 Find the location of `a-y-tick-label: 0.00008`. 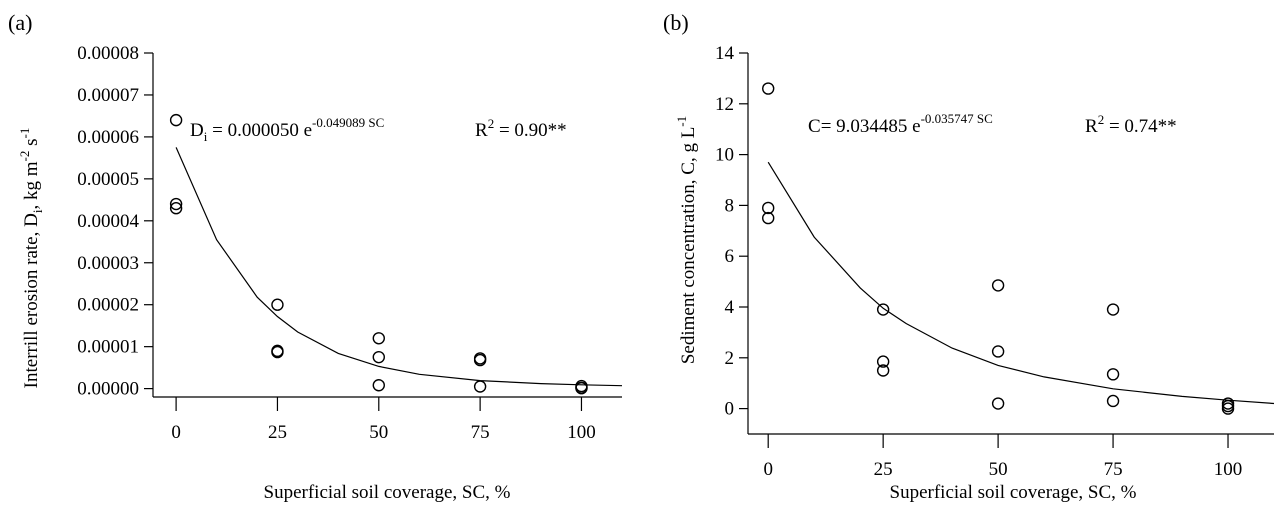

a-y-tick-label: 0.00008 is located at coordinates (108, 53).